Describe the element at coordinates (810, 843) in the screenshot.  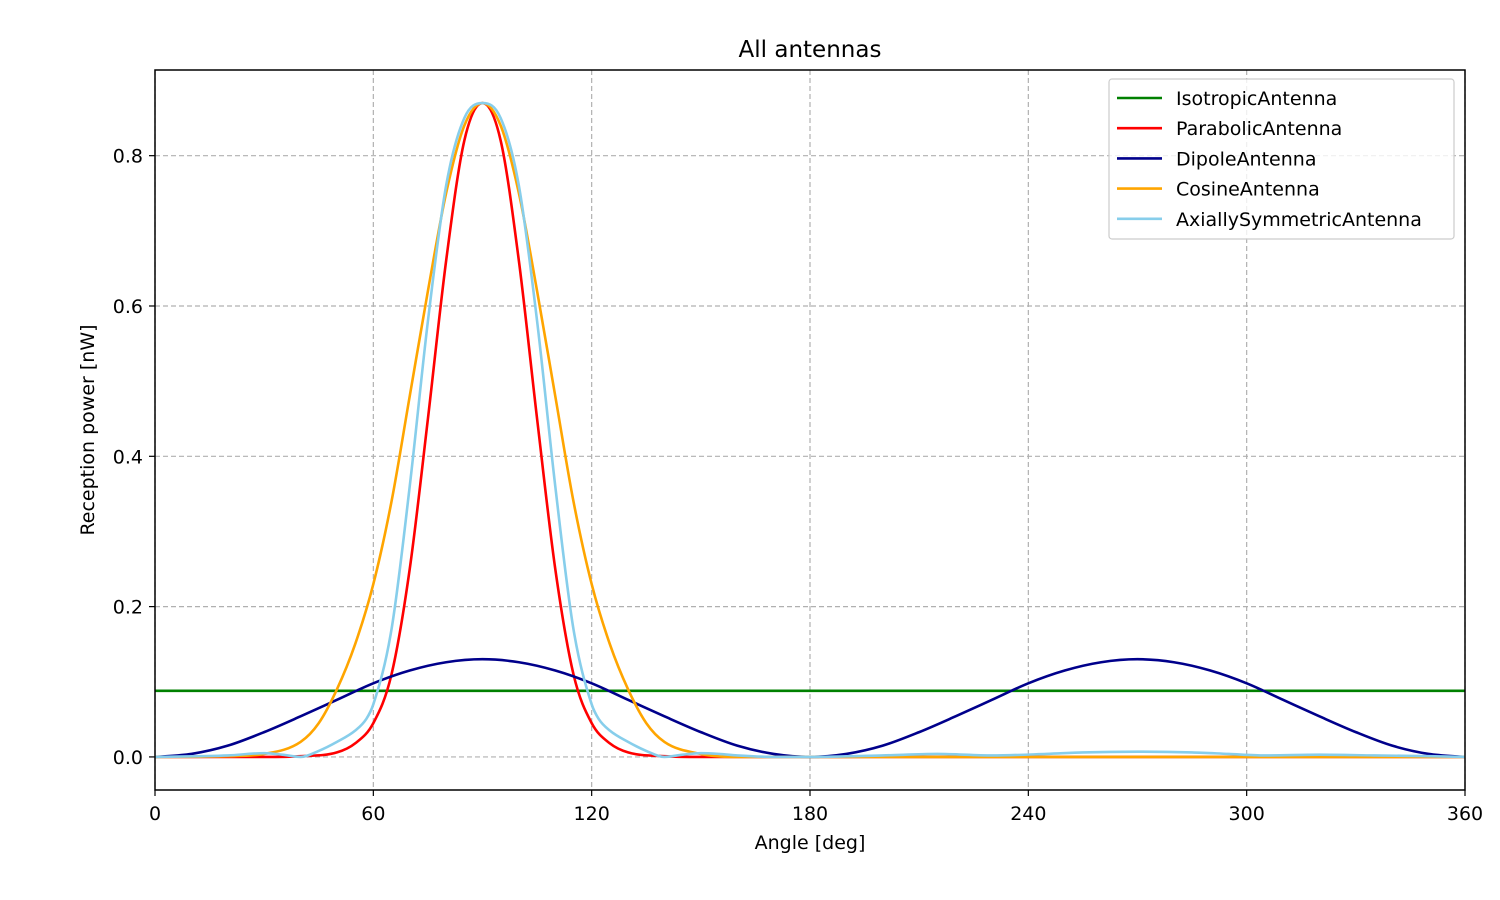
I see `x-axis-label: Angle [deg]` at that location.